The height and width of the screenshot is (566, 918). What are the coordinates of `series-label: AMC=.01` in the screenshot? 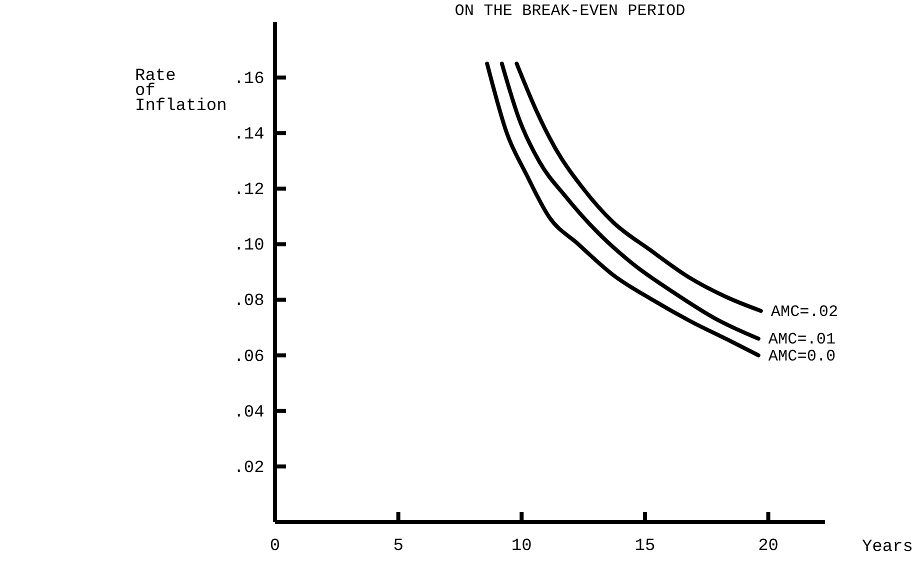 It's located at (802, 339).